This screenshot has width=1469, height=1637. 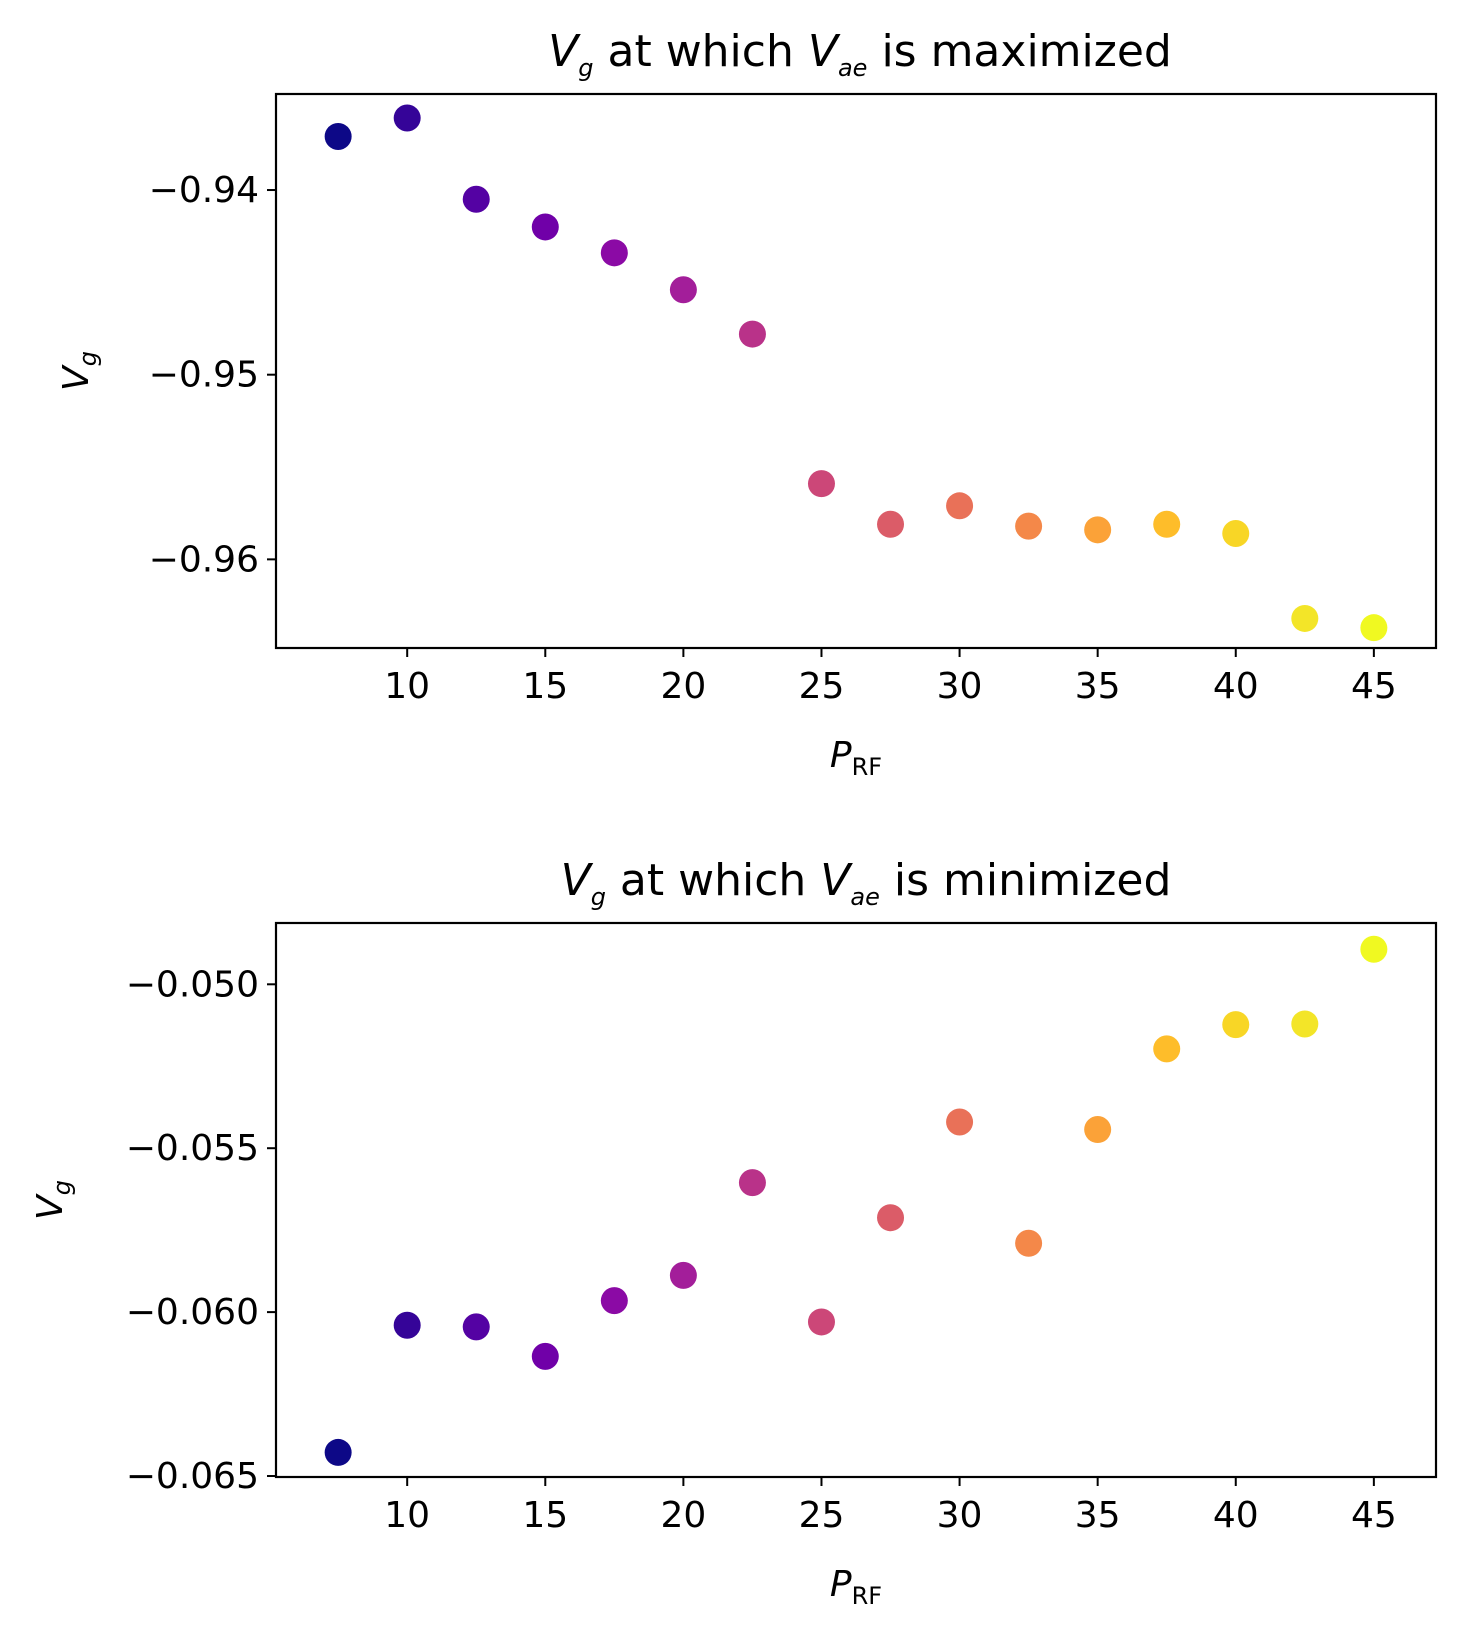 I want to click on chart-title: Vg at which Vae is maximized, so click(x=860, y=54).